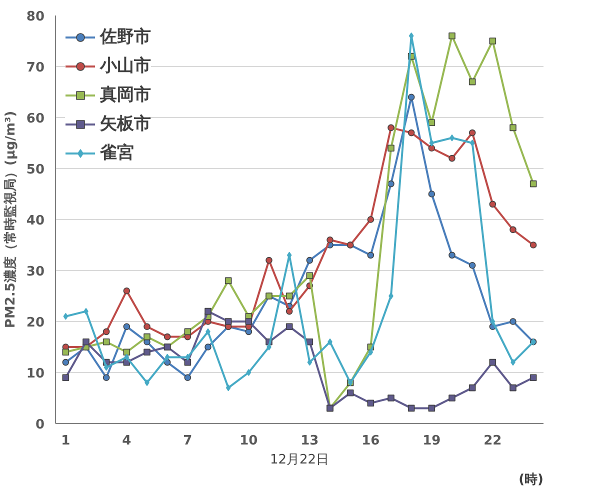 The height and width of the screenshot is (487, 593). What do you see at coordinates (10, 219) in the screenshot?
I see `y-axis-title: PM2.5濃度（常時監視局）(μg/m³)` at bounding box center [10, 219].